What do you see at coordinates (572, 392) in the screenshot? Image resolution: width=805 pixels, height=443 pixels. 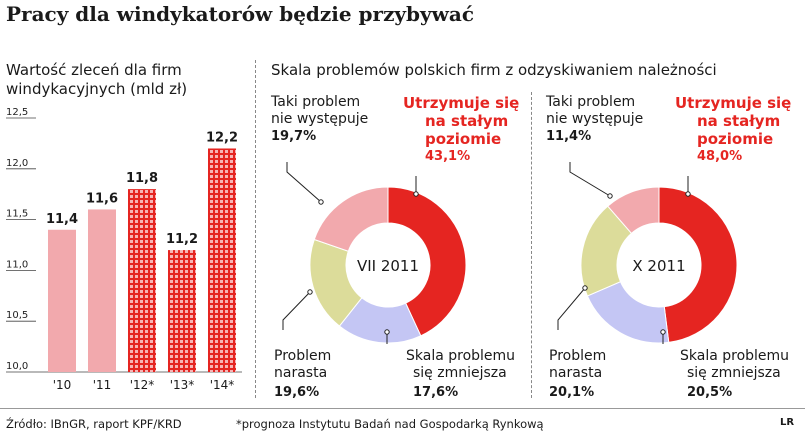 I see `pie2-growing-value: 20,1%` at bounding box center [572, 392].